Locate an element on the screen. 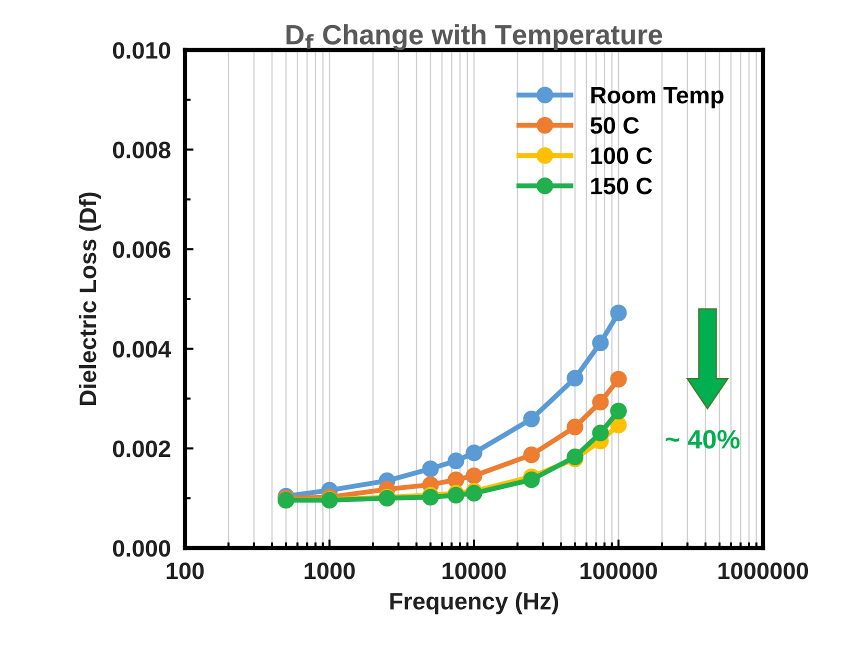 The height and width of the screenshot is (648, 854). x-tick-label: 10000 is located at coordinates (474, 571).